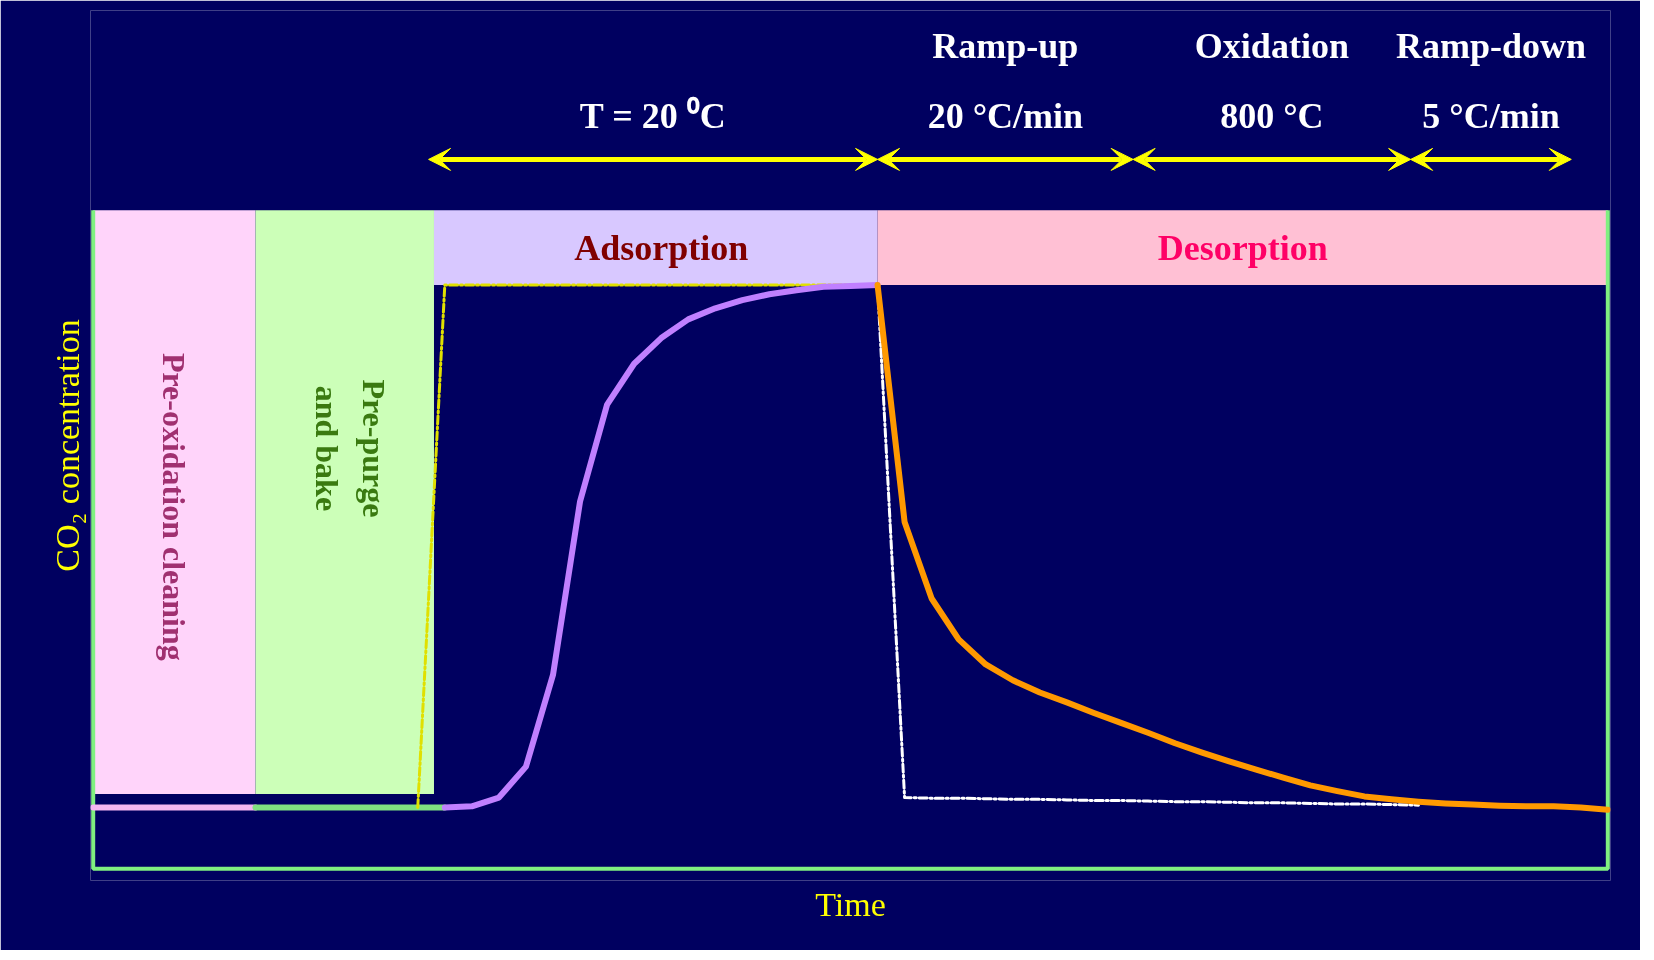  What do you see at coordinates (850, 904) in the screenshot?
I see `x-axis-title: Time` at bounding box center [850, 904].